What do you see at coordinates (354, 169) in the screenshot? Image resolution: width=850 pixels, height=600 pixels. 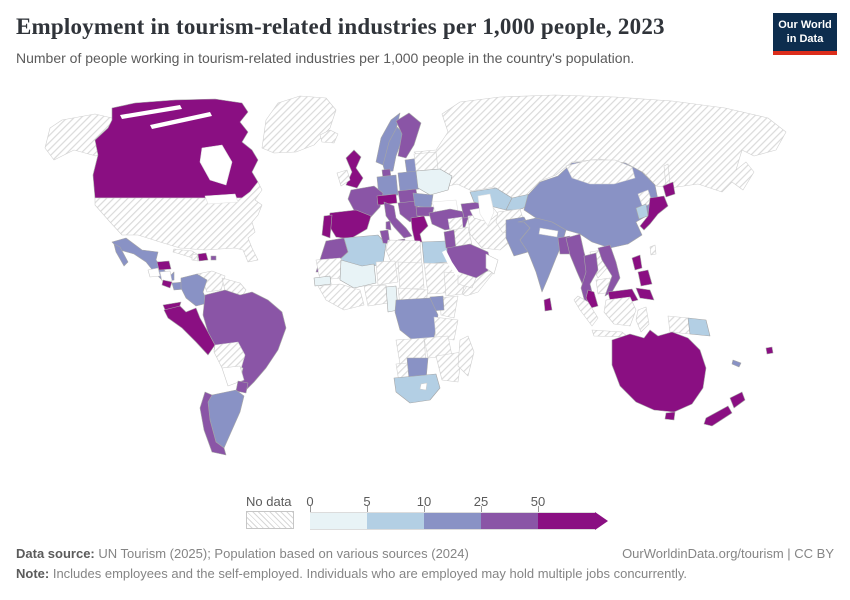 I see `country-united-kingdom` at bounding box center [354, 169].